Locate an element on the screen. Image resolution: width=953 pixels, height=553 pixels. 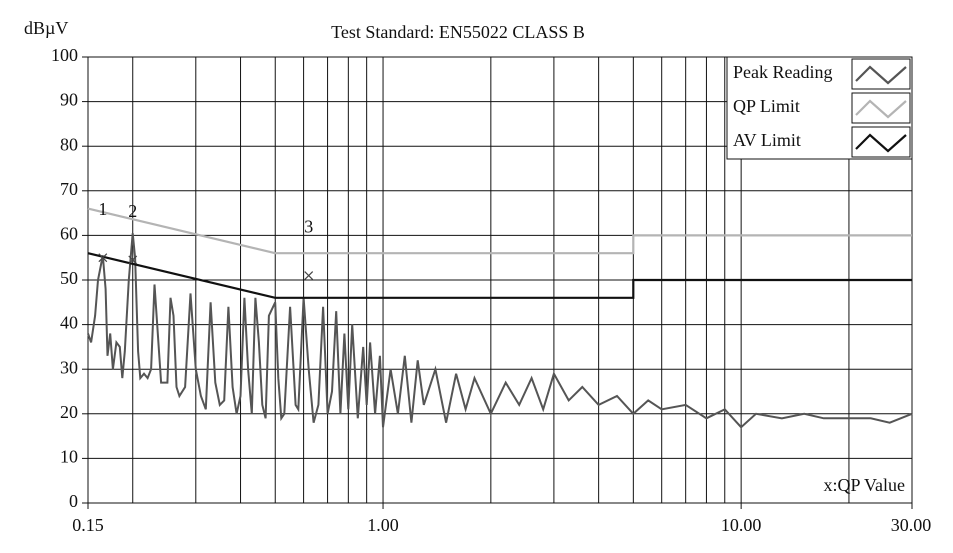
y-tick-label: 40 is located at coordinates (69, 323).